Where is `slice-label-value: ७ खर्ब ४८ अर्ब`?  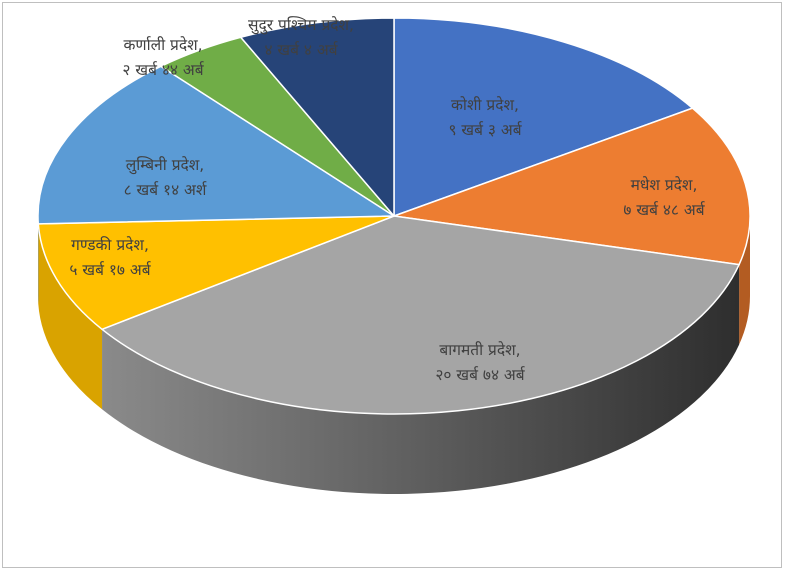
slice-label-value: ७ खर्ब ४८ अर्ब is located at coordinates (664, 210).